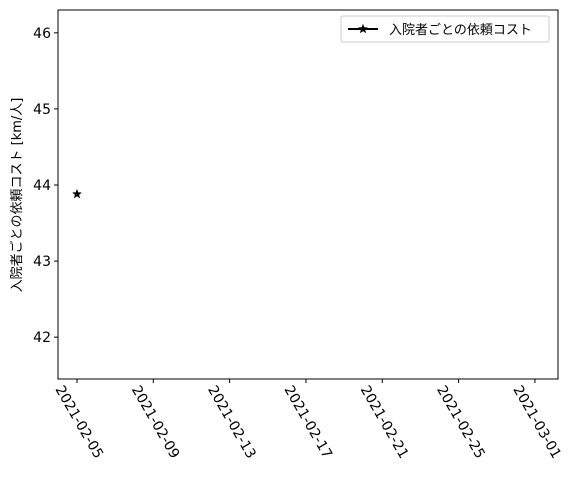  Describe the element at coordinates (17, 195) in the screenshot. I see `y-axis-label: 入院者ごとの依頼コスト [km/人]` at that location.